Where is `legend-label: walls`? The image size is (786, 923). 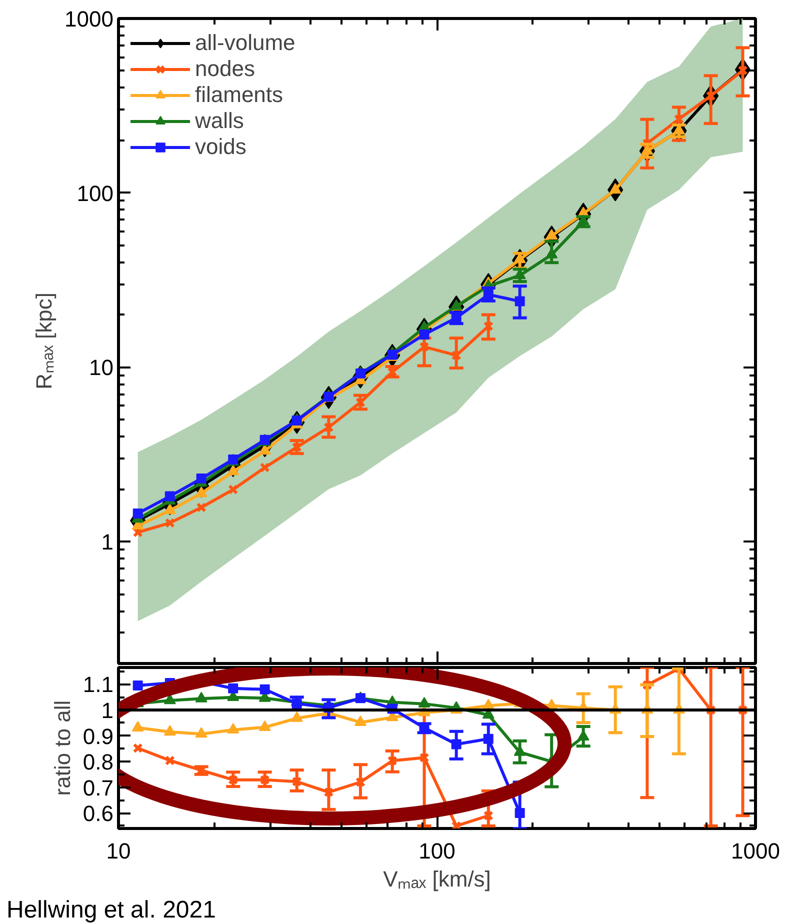
legend-label: walls is located at coordinates (219, 121).